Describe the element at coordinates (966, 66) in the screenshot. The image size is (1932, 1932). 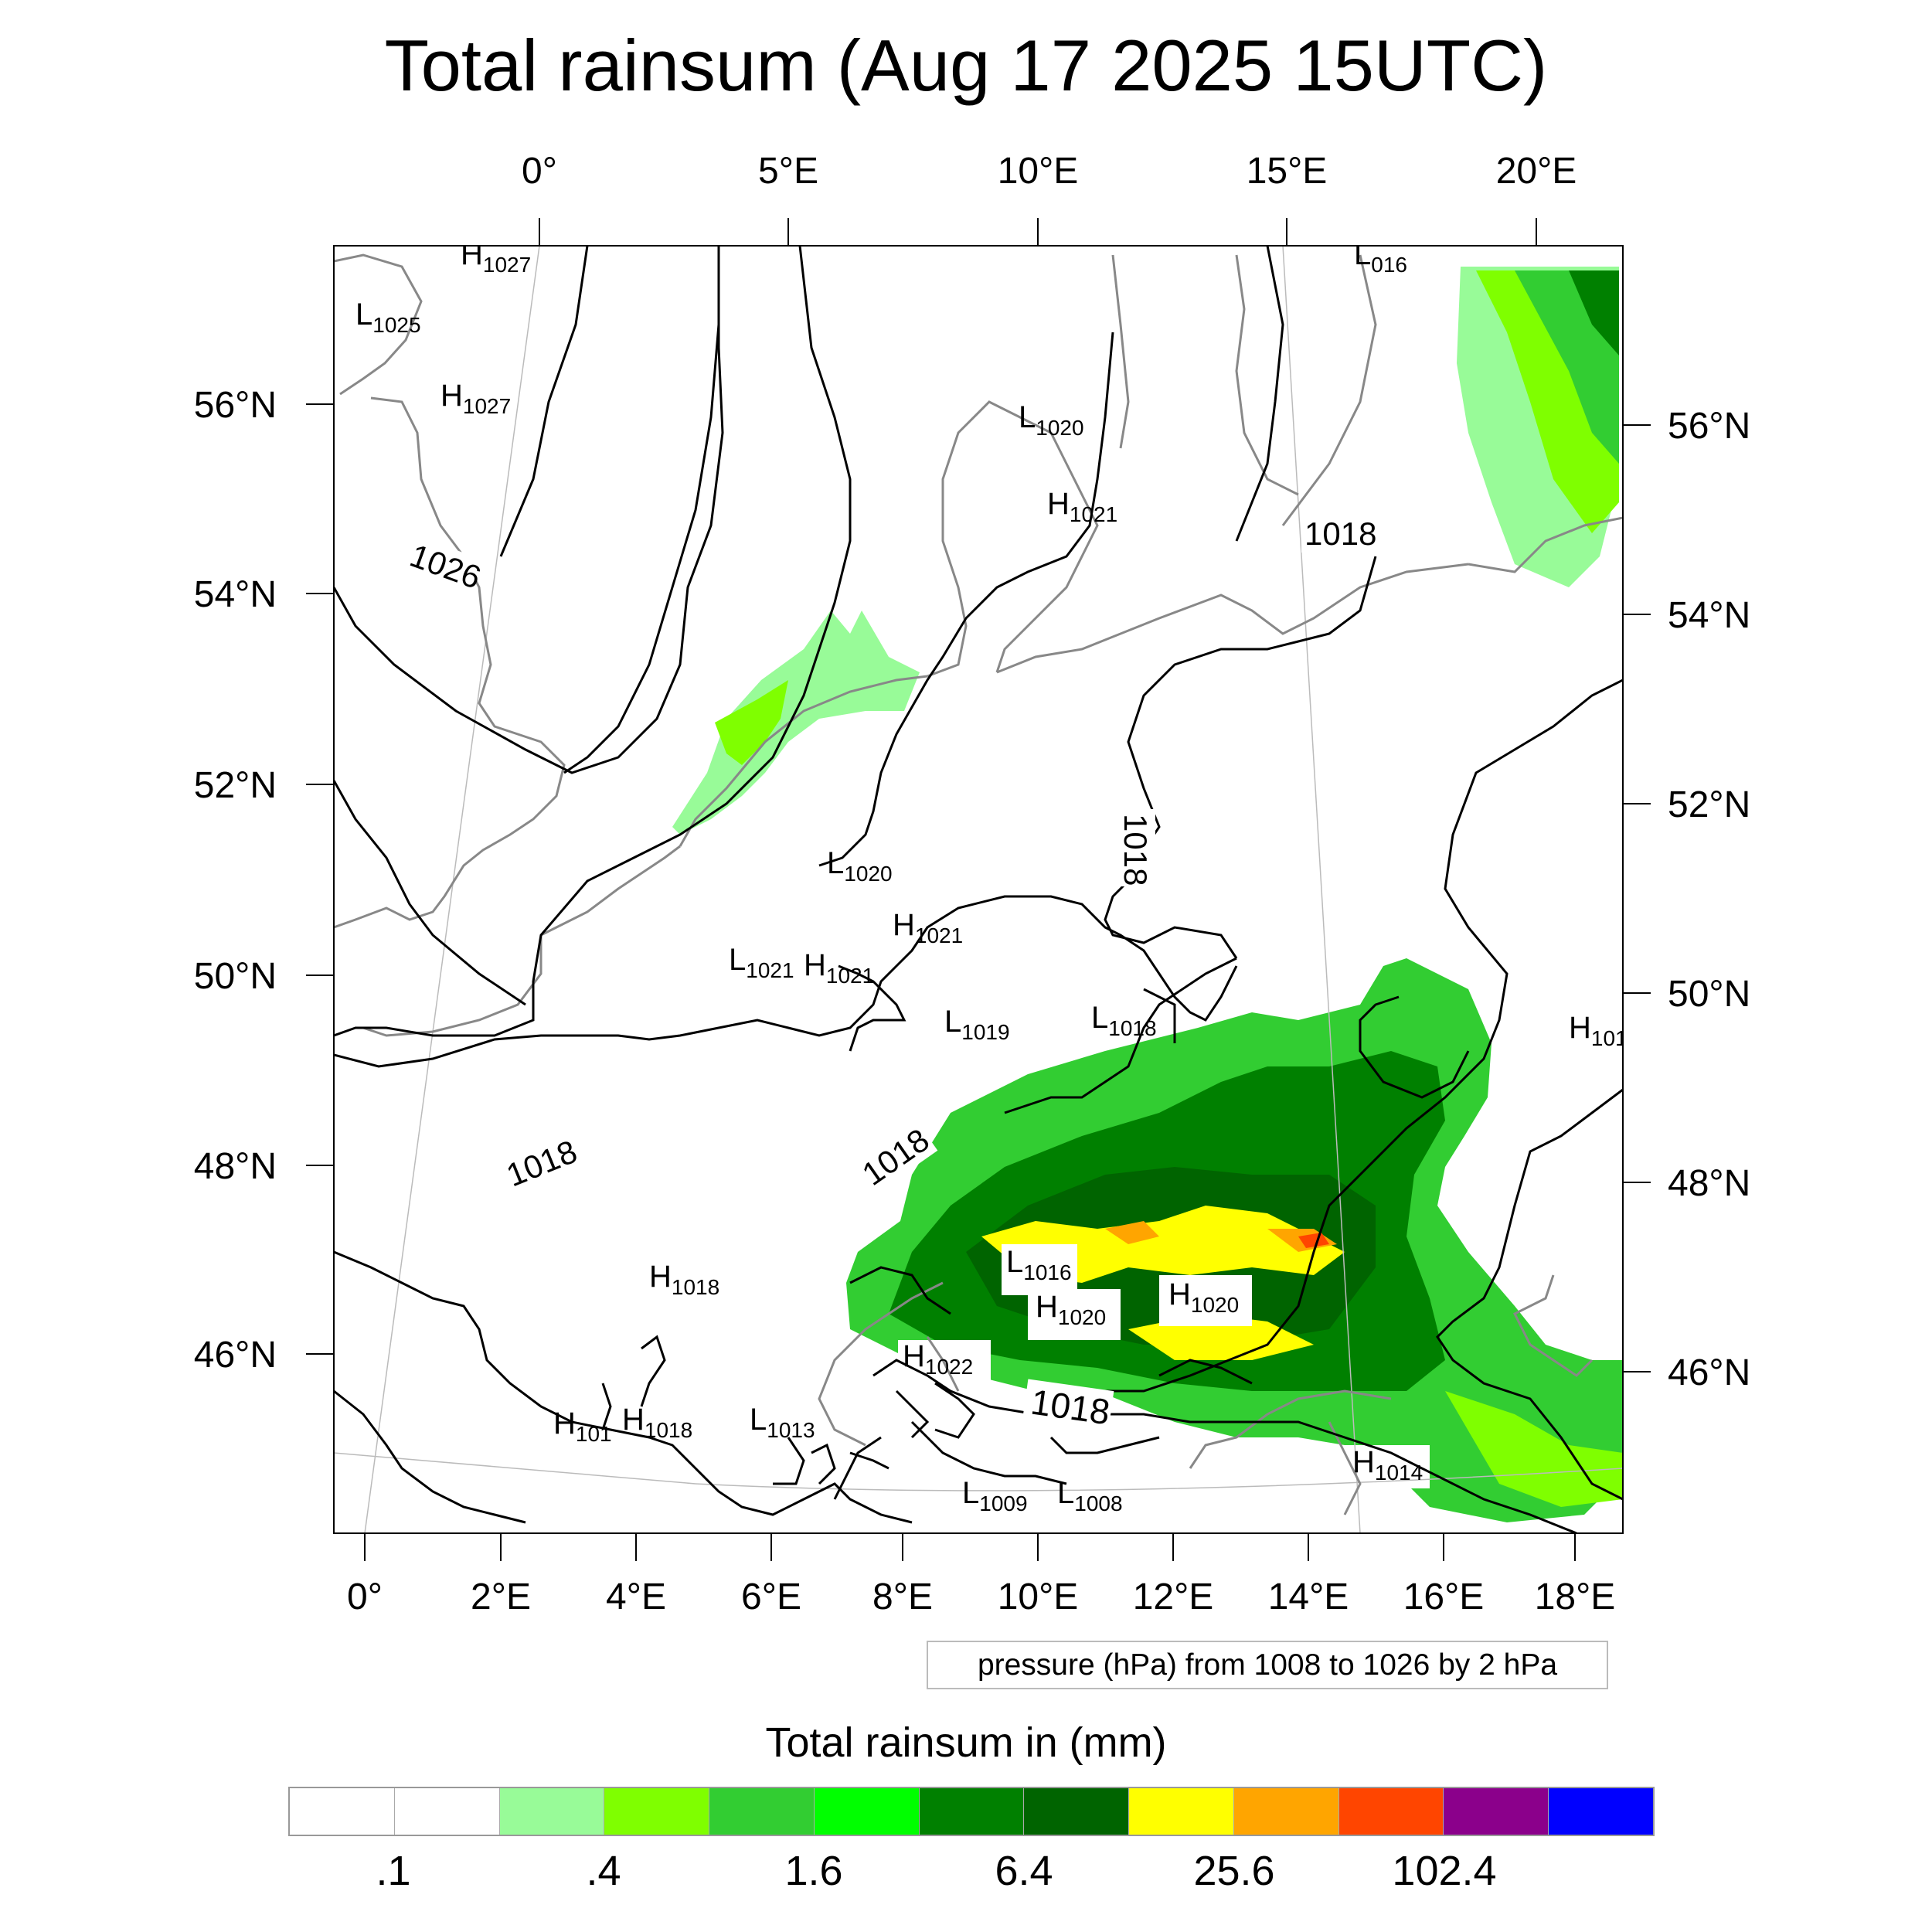
I see `map-title: Total rainsum (Aug 17 2025 15UTC)` at that location.